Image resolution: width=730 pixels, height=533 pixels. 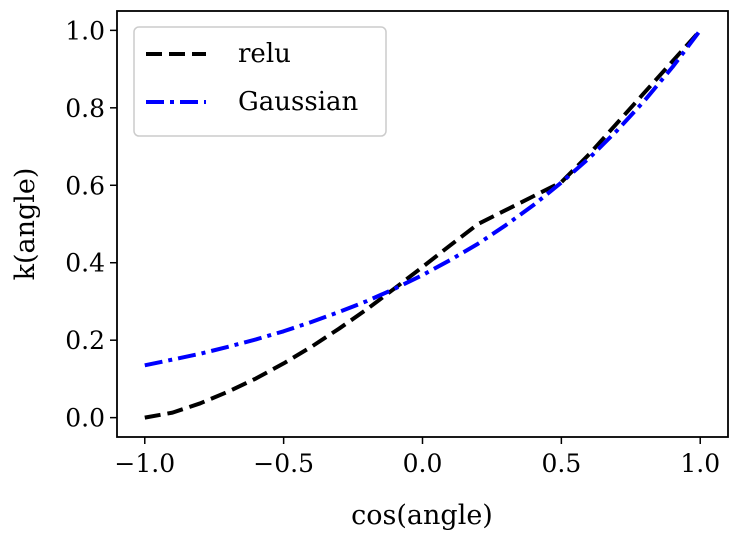 I want to click on y-tick-label: 0.8, so click(x=85, y=108).